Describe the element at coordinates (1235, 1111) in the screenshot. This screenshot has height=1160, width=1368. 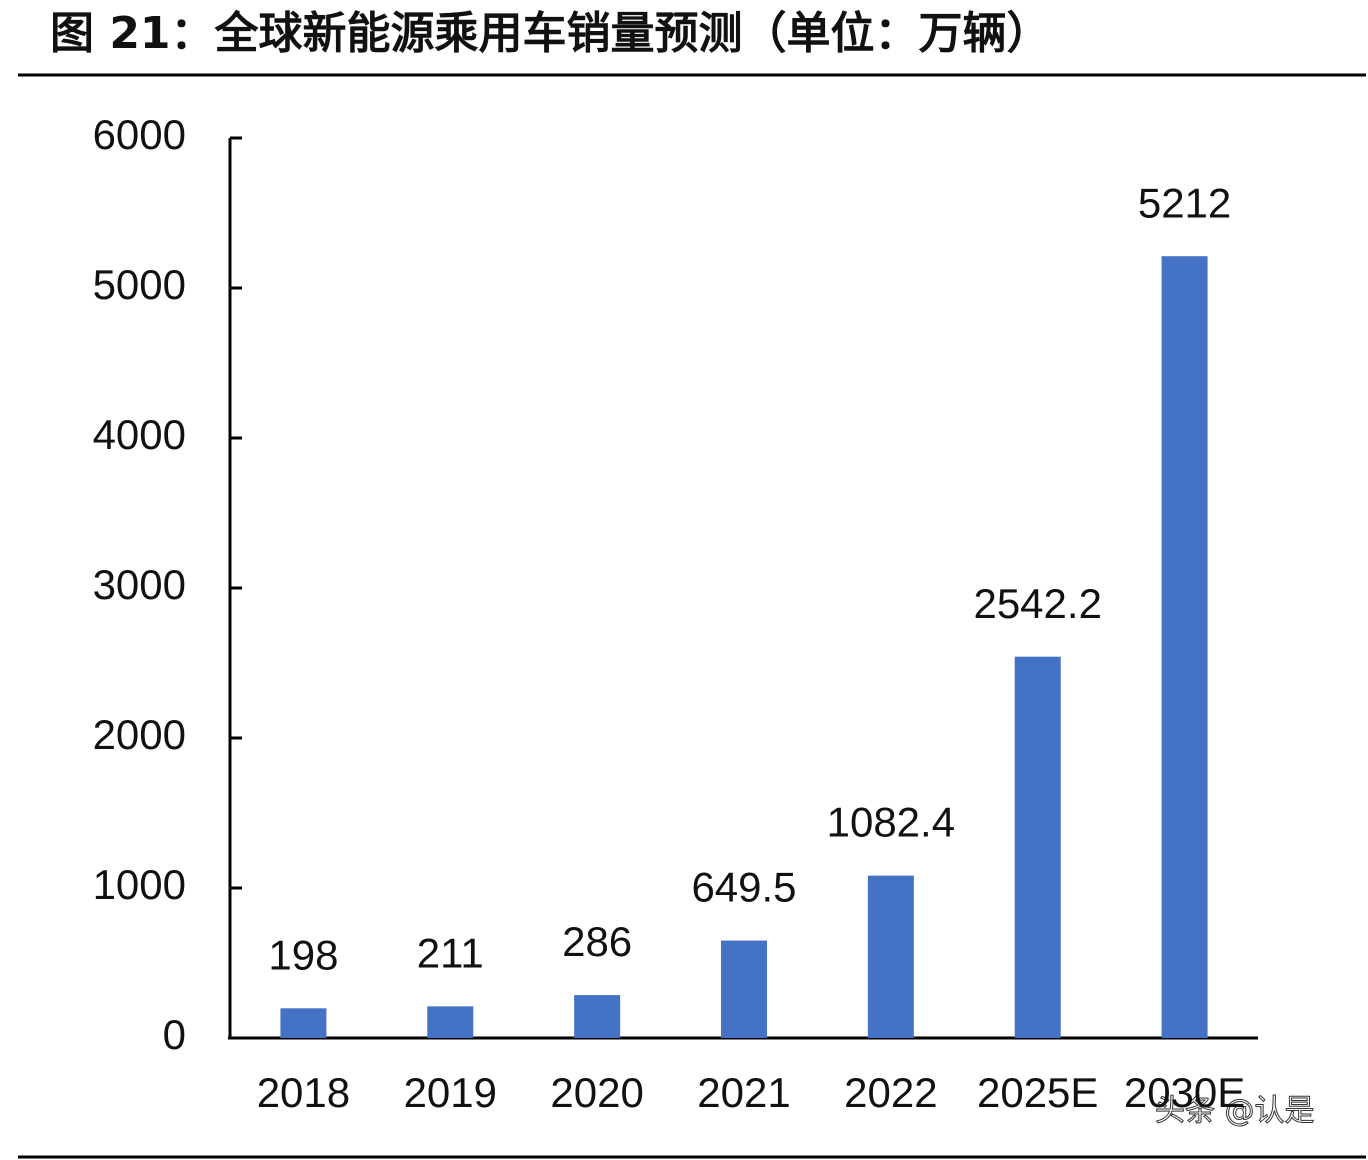
I see `watermark: 头条 @认是` at that location.